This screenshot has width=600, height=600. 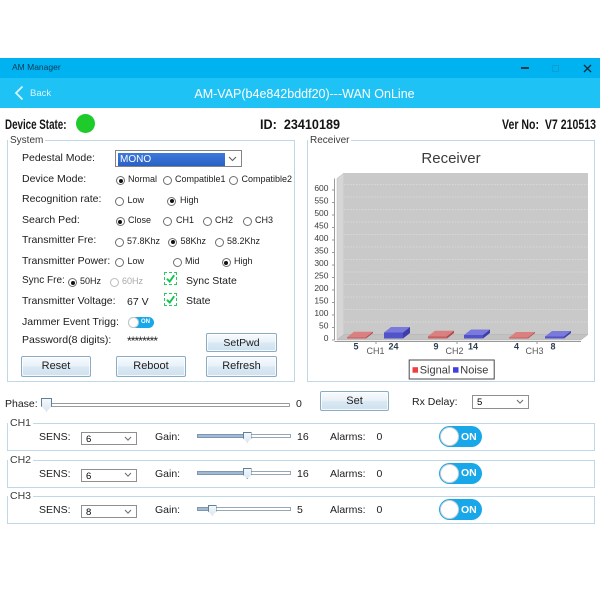 What do you see at coordinates (435, 371) in the screenshot?
I see `svg-text: Signal` at bounding box center [435, 371].